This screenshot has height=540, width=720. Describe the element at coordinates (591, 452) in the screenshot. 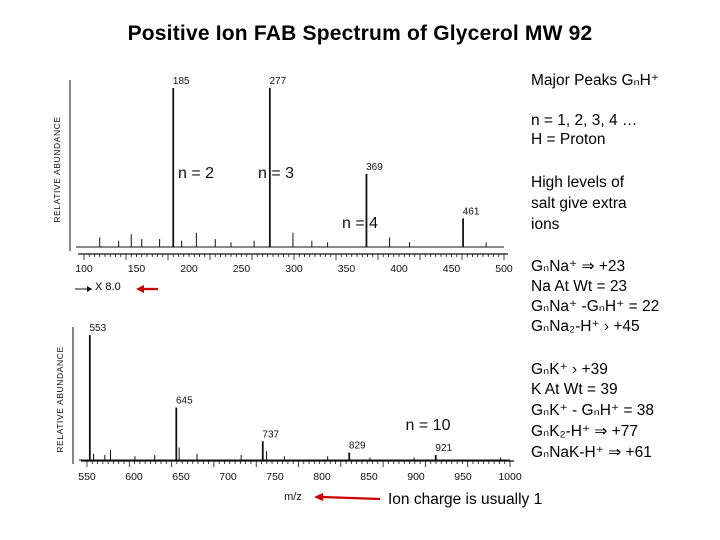

I see `note-k-5: GₙNaK-H⁺ ⇒ +61` at that location.